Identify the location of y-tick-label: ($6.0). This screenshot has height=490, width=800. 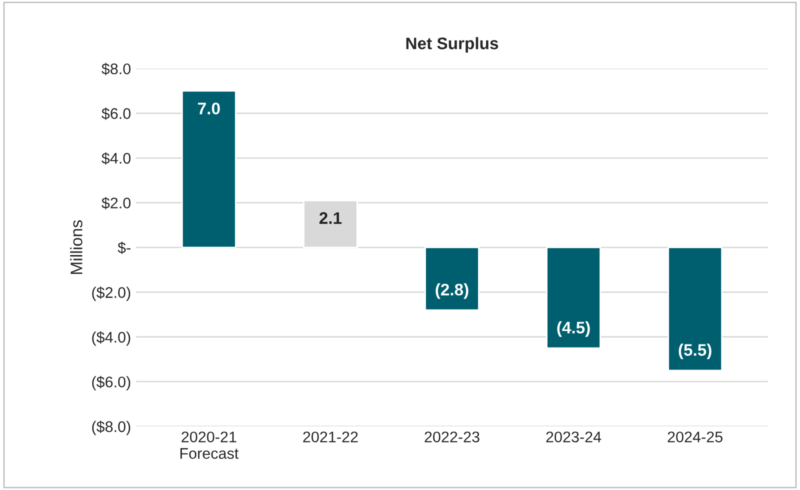
(111, 383).